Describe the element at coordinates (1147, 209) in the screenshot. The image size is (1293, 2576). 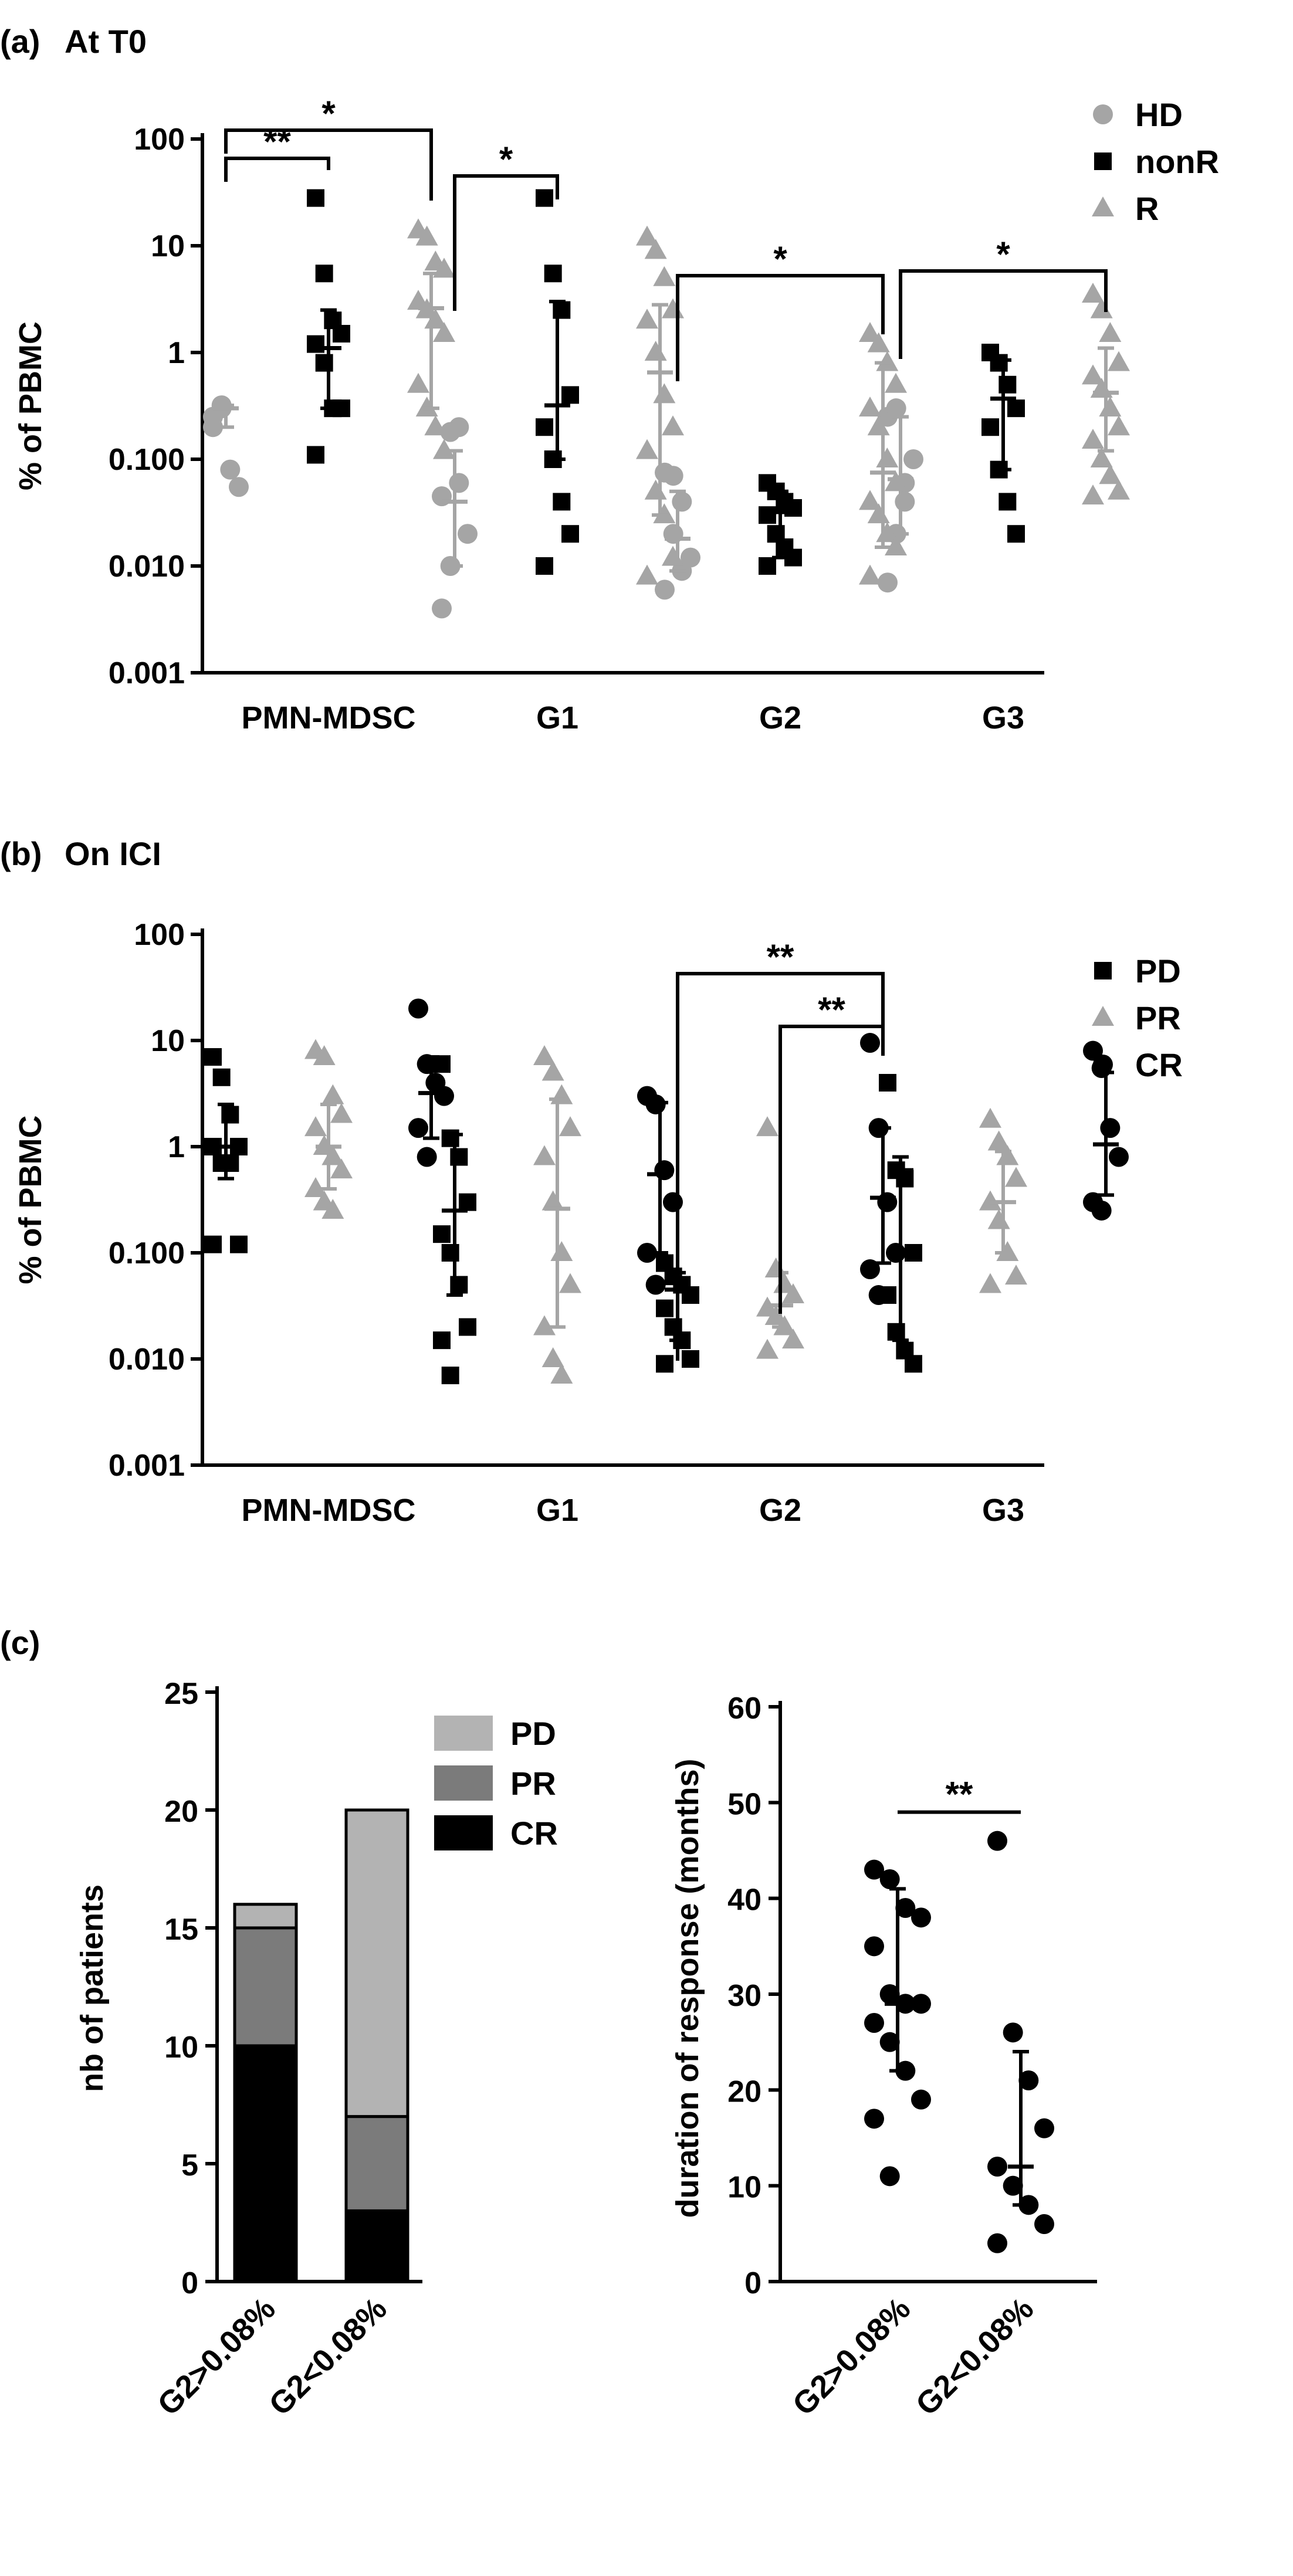
I see `legend-label: R` at that location.